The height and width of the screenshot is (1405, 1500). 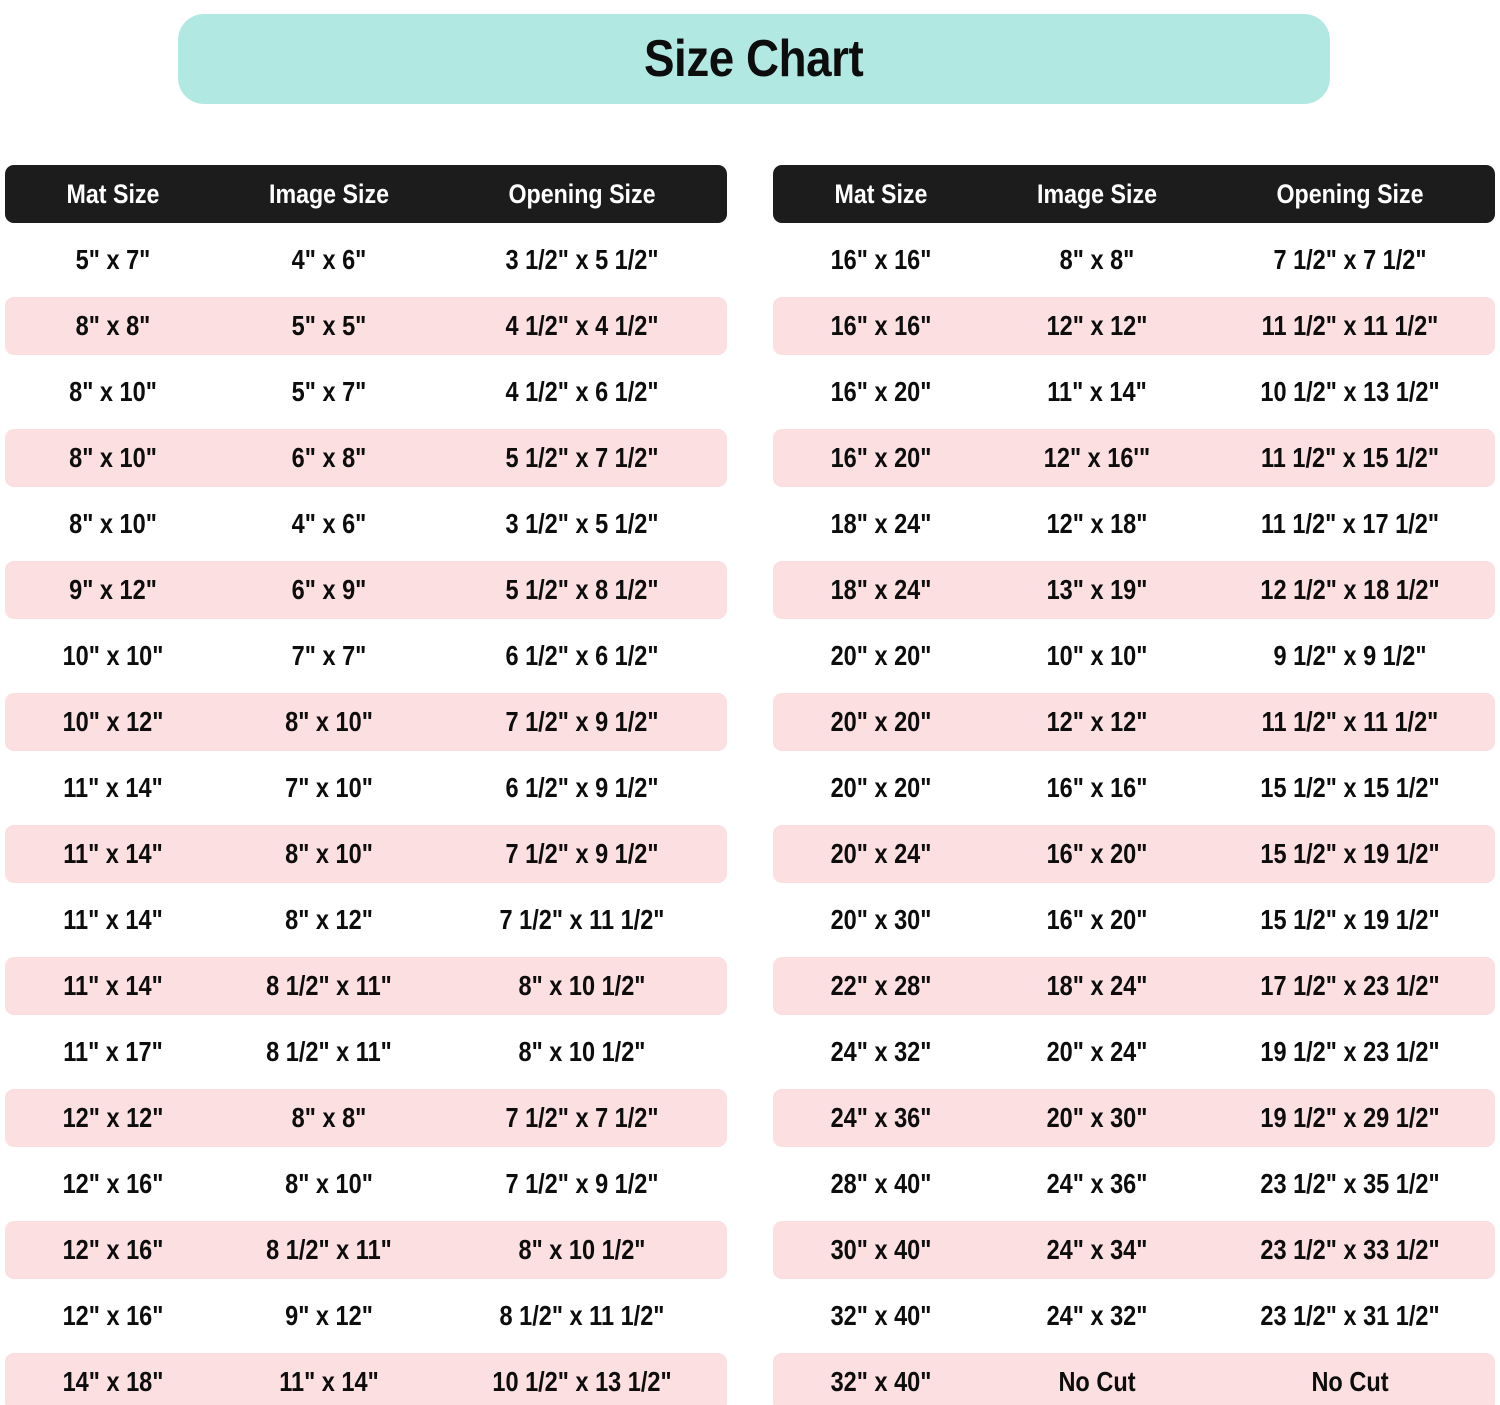 I want to click on right-cell-opening-size: 12 1/2" x 18 1/2", so click(x=1350, y=589).